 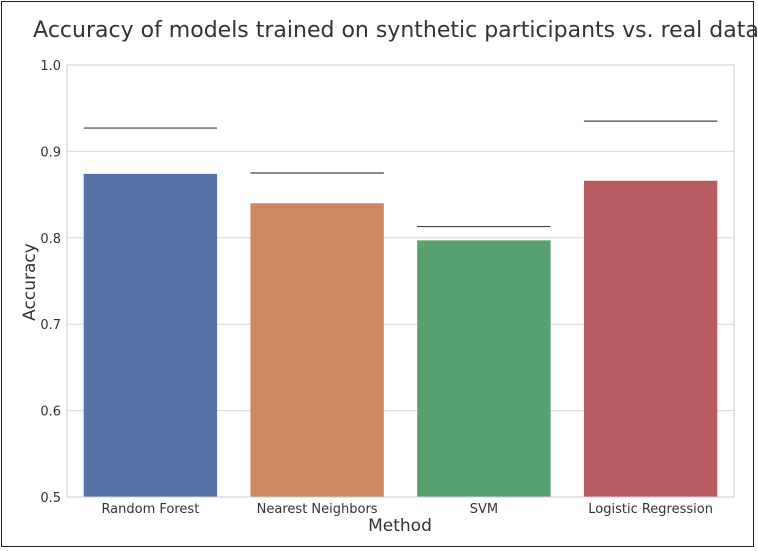 What do you see at coordinates (317, 509) in the screenshot?
I see `x-tick-label: Nearest Neighbors` at bounding box center [317, 509].